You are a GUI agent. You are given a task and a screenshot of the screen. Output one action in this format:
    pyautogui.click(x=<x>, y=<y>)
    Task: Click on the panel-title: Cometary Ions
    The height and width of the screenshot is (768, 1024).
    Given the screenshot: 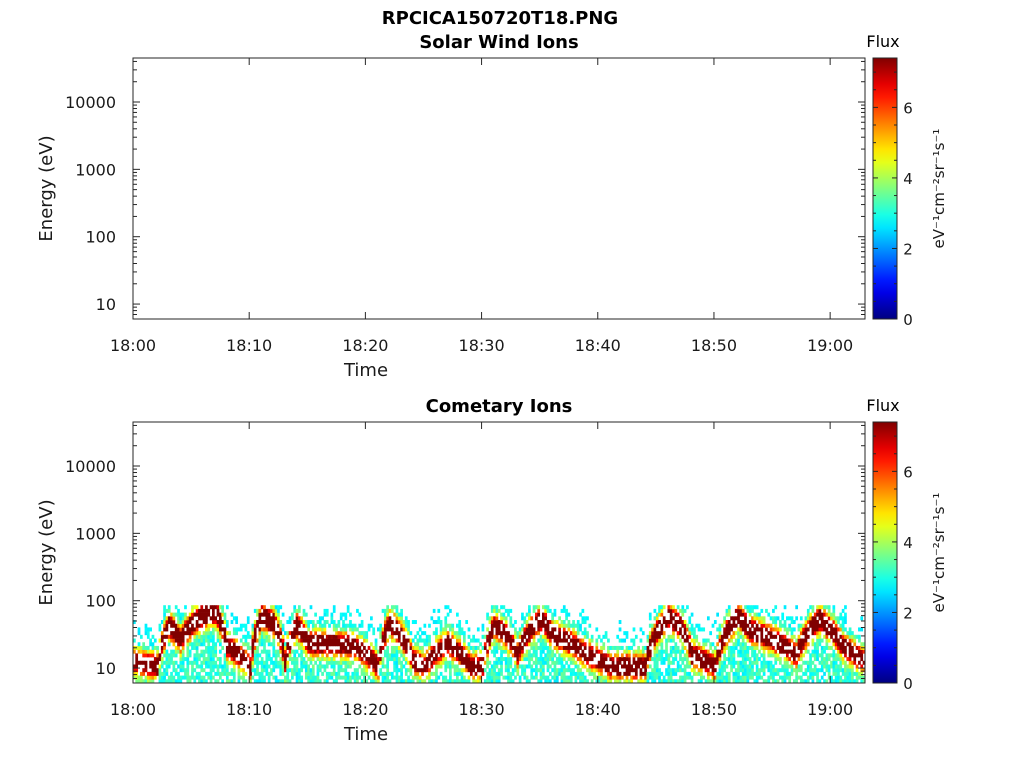 What is the action you would take?
    pyautogui.click(x=499, y=406)
    